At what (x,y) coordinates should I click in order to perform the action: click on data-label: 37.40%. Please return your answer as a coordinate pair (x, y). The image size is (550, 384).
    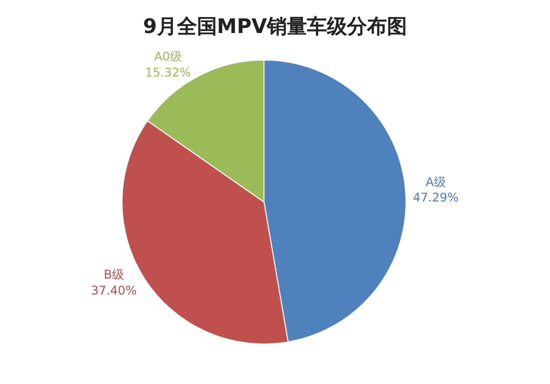
    Looking at the image, I should click on (114, 290).